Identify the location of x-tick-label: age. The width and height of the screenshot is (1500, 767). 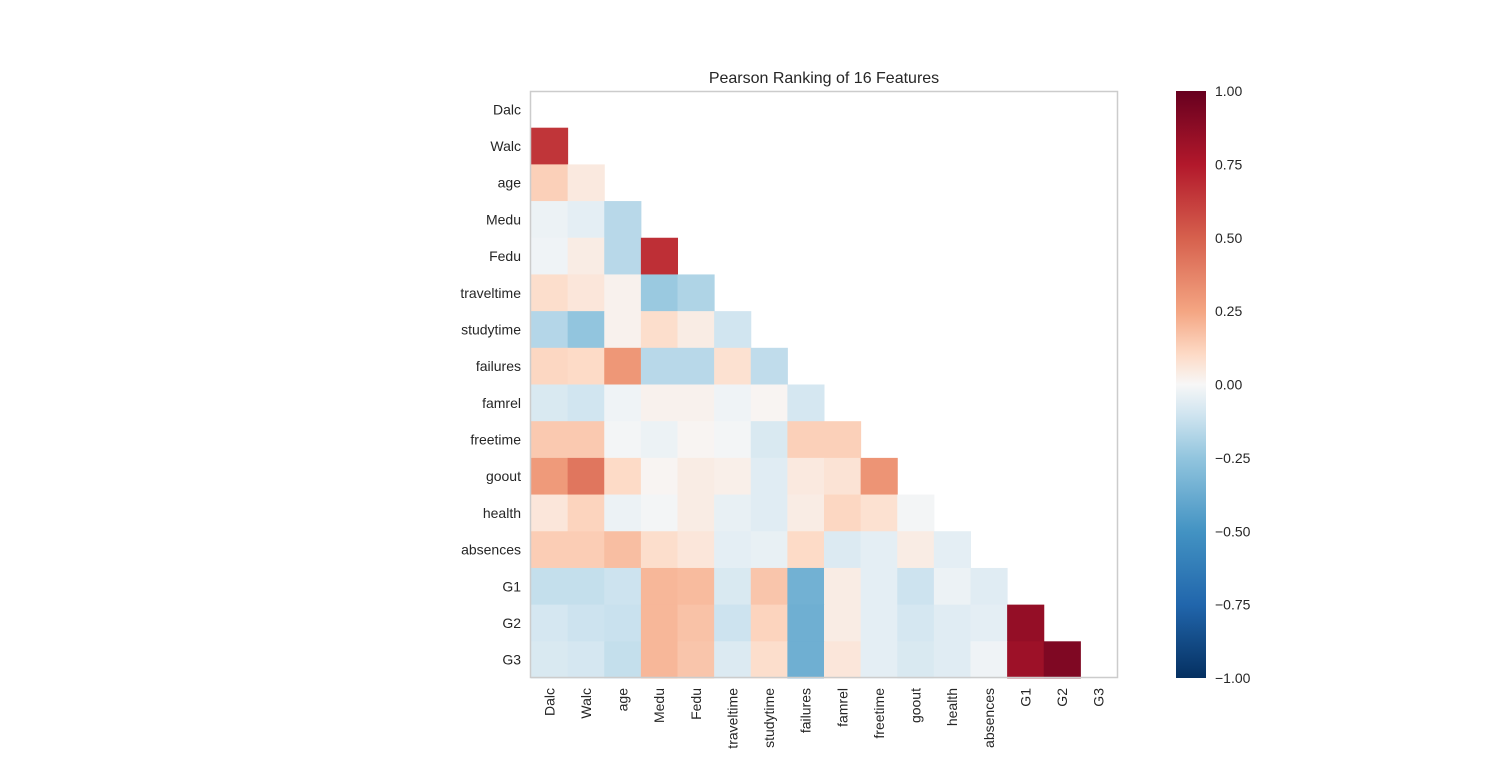
(623, 700).